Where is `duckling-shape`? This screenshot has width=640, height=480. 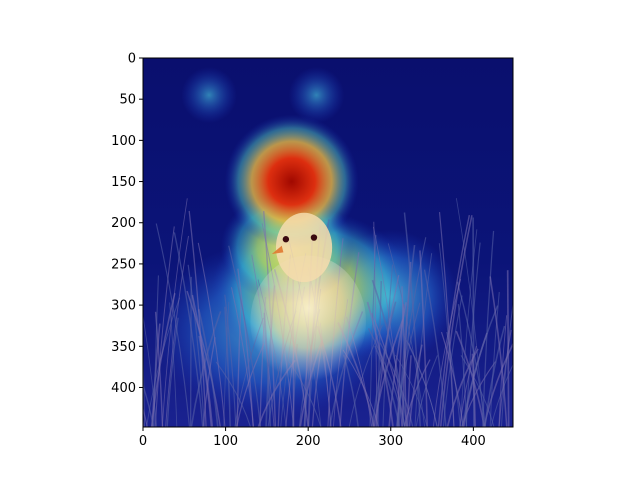 duckling-shape is located at coordinates (308, 300).